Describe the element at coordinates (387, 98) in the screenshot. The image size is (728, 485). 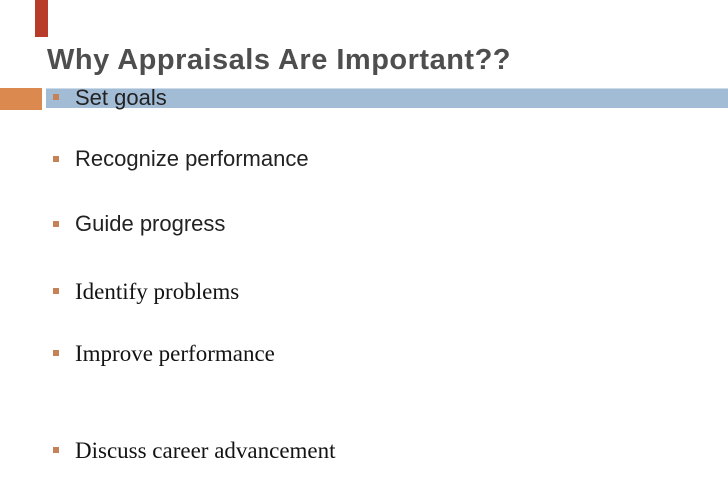
I see `highlight-band` at that location.